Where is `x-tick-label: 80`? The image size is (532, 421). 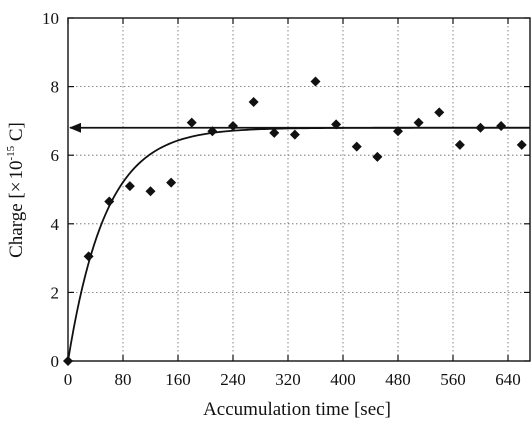 x-tick-label: 80 is located at coordinates (123, 379).